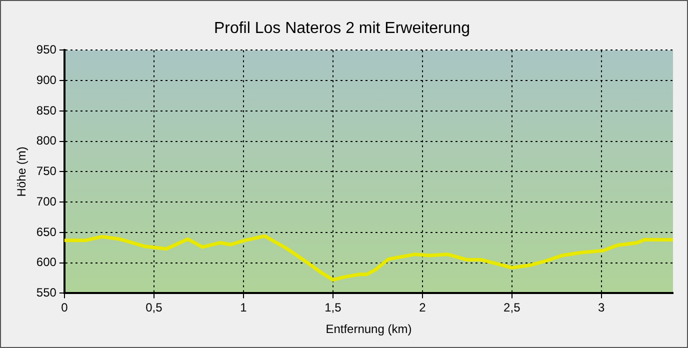 This screenshot has width=688, height=348. Describe the element at coordinates (422, 307) in the screenshot. I see `x-tick-label: 2` at that location.